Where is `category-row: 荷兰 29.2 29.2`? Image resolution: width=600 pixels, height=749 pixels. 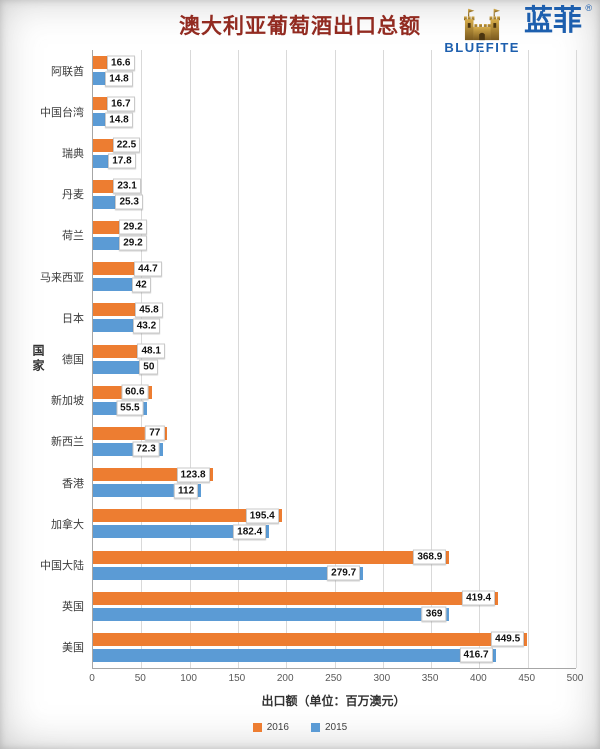 category-row: 荷兰 29.2 29.2 is located at coordinates (319, 235).